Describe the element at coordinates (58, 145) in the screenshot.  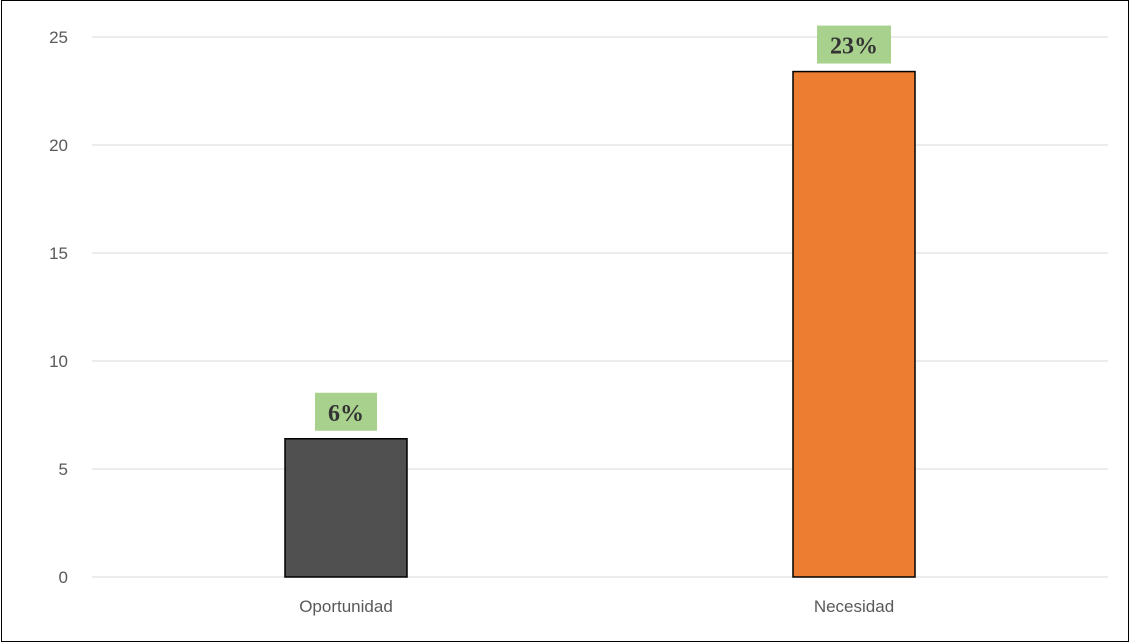
I see `y-tick-label: 20` at that location.